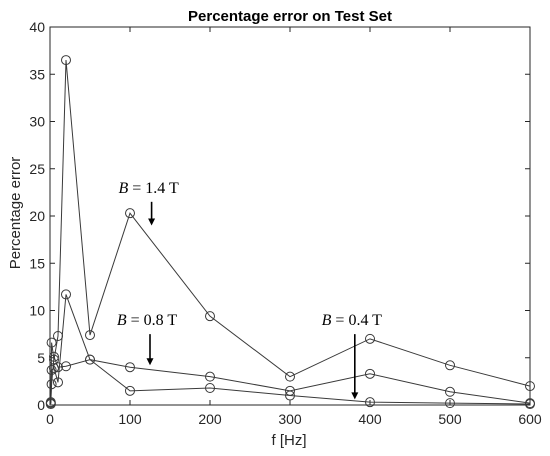  I want to click on annotation-label: B = 1.4 T, so click(148, 188).